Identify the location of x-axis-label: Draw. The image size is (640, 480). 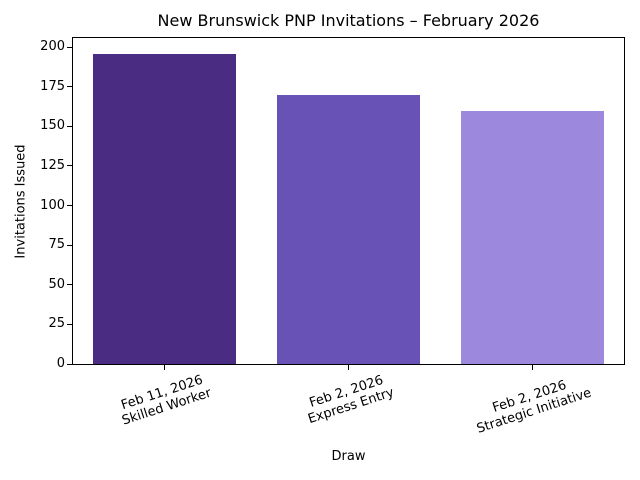
(348, 456).